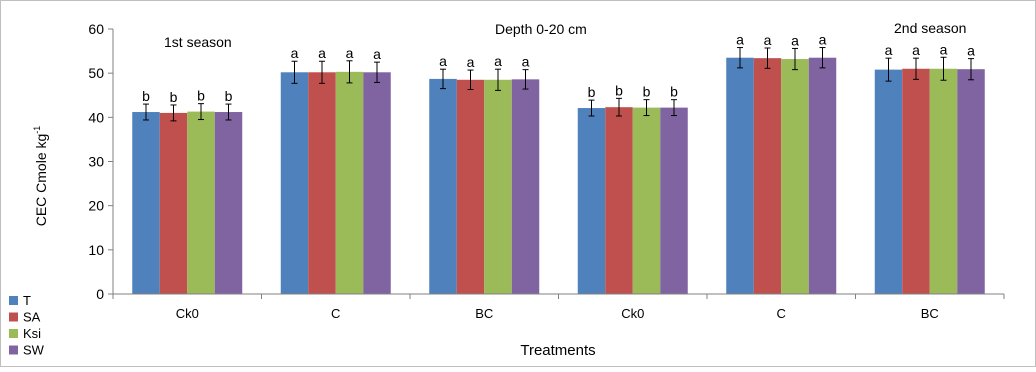 Image resolution: width=1036 pixels, height=372 pixels. Describe the element at coordinates (541, 29) in the screenshot. I see `annotation-depth: Depth 0-20 cm` at that location.